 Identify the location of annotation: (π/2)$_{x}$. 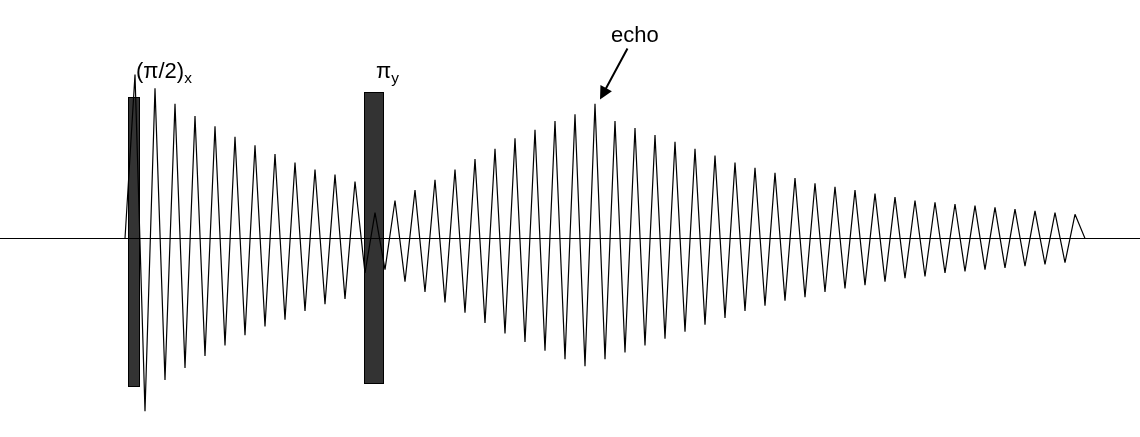
(164, 72).